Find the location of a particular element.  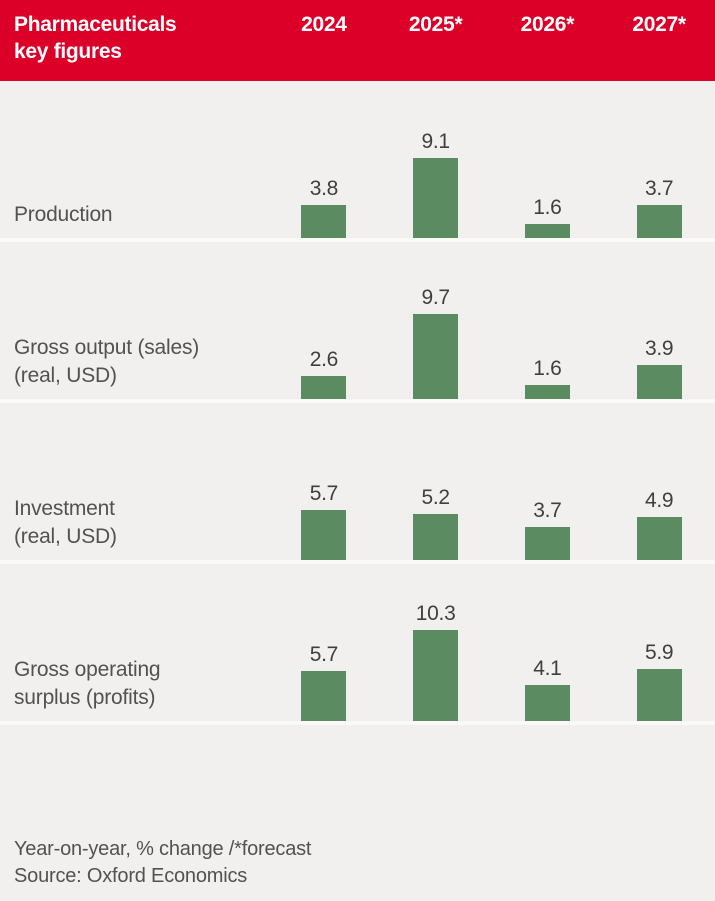

bar-value-label: 3.8 is located at coordinates (324, 188).